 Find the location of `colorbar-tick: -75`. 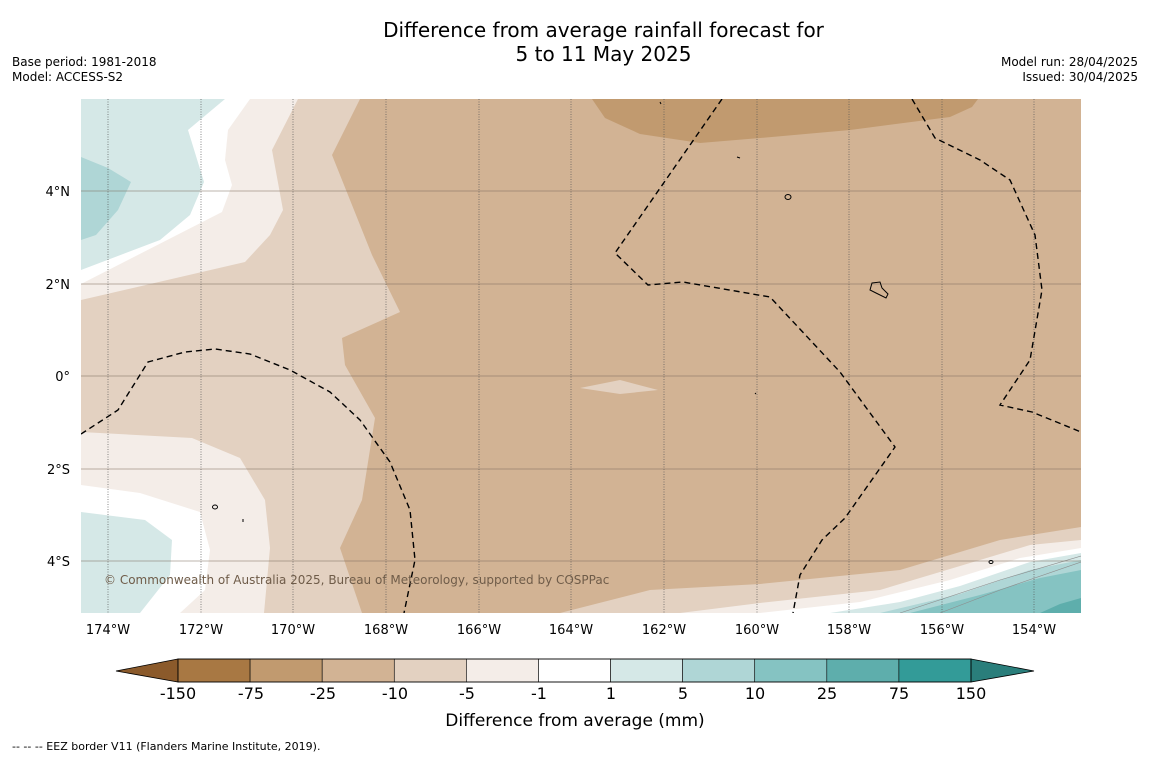

colorbar-tick: -75 is located at coordinates (251, 693).